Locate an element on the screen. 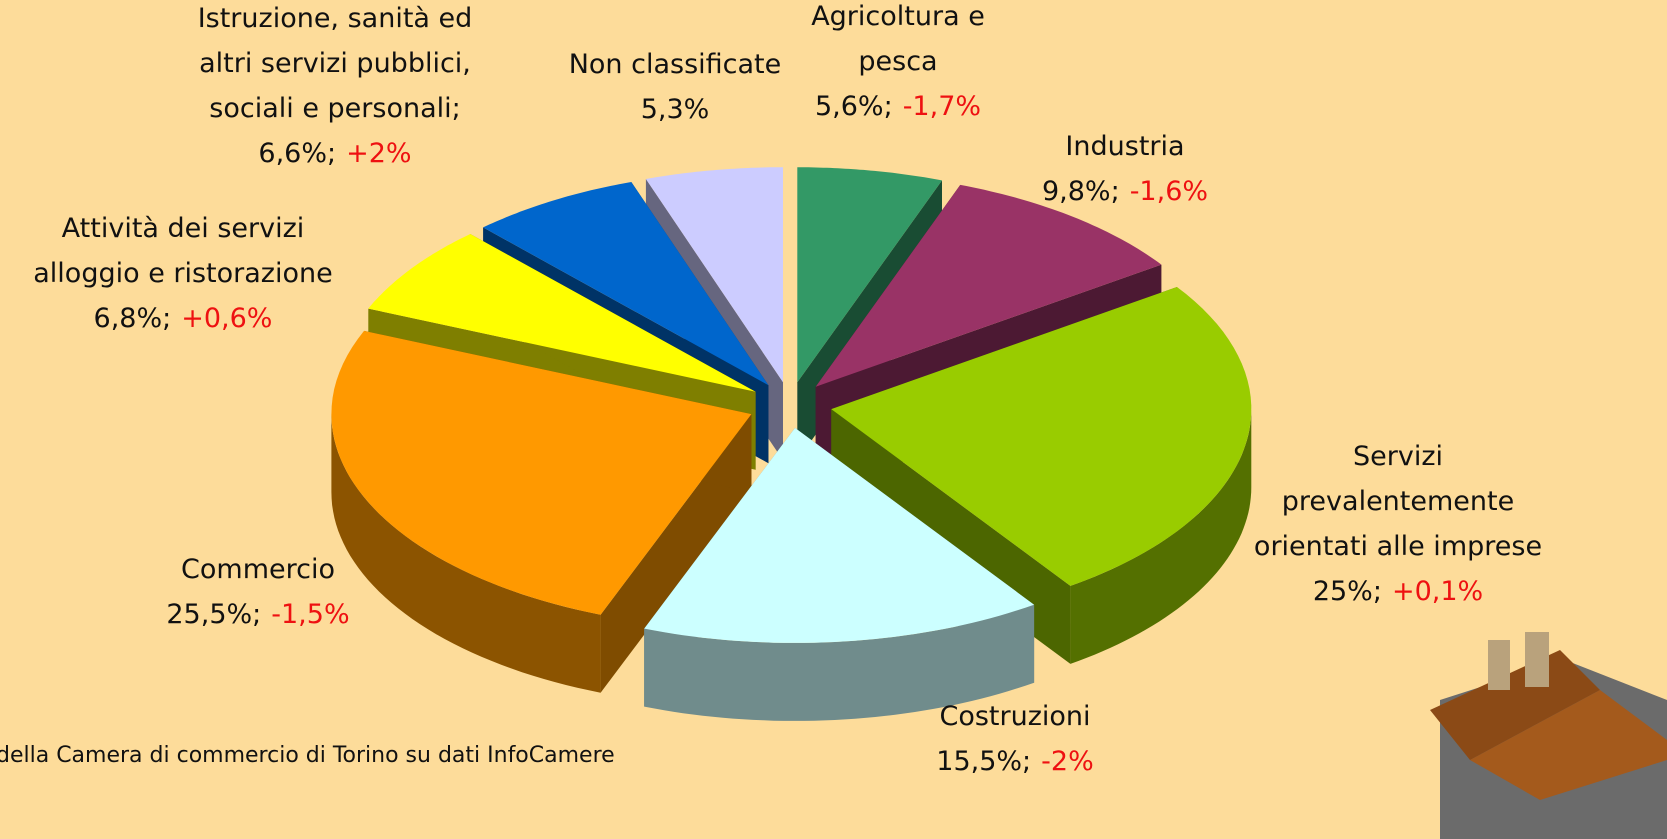 This screenshot has height=839, width=1667. value-label: 5,3% is located at coordinates (675, 109).